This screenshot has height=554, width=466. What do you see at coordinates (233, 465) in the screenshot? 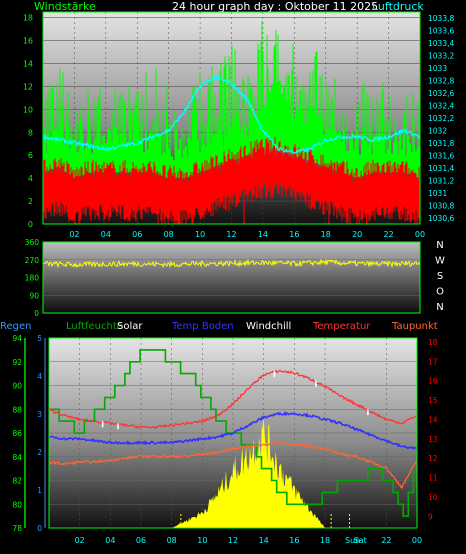
I see `dewpoint-line` at bounding box center [233, 465].